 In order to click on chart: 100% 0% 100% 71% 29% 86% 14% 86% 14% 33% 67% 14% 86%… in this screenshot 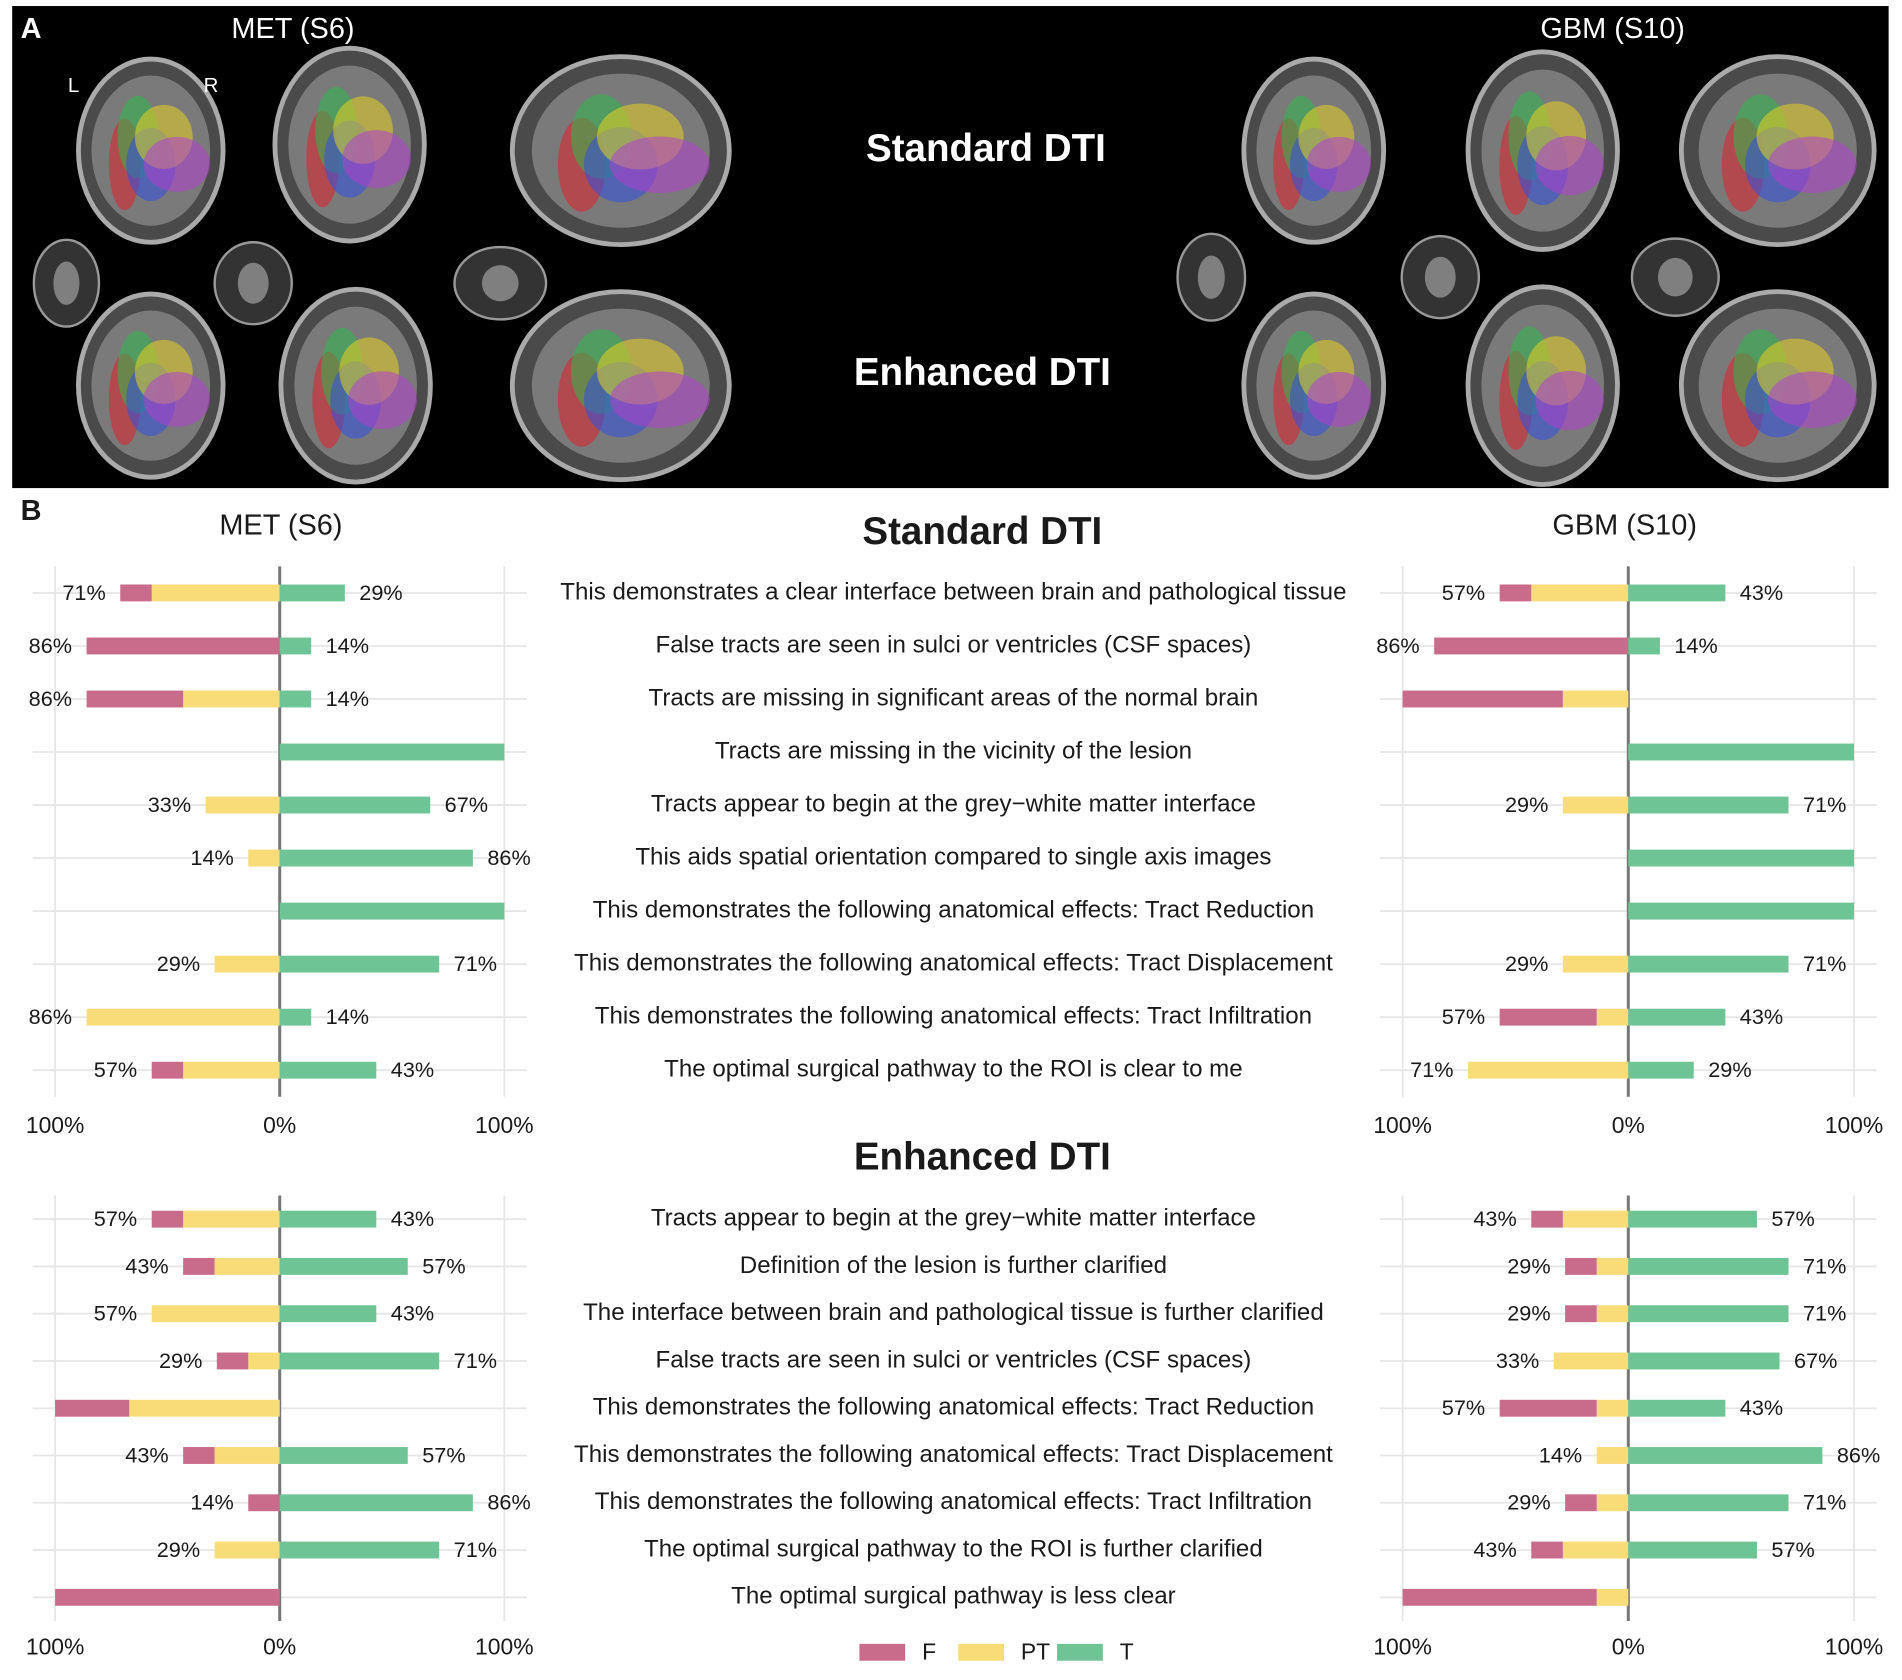, I will do `click(280, 852)`.